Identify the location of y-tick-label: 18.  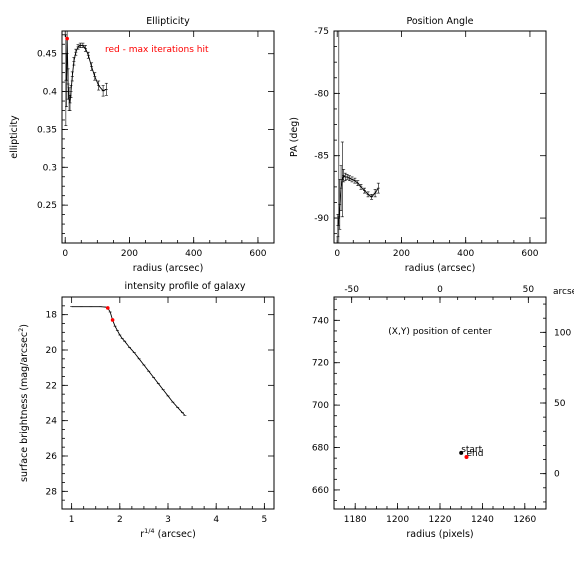
(52, 316).